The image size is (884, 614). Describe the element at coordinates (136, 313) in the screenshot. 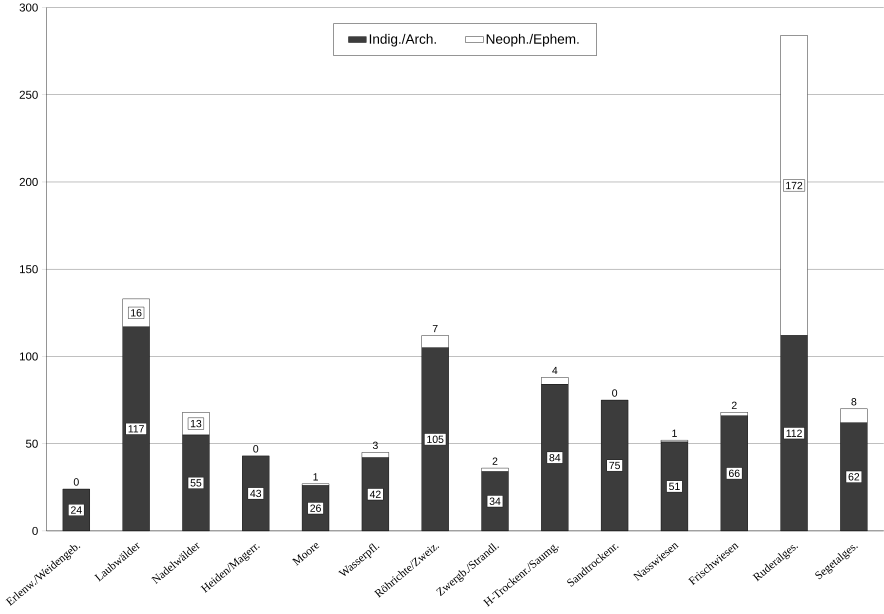

I see `data-label: 16` at that location.